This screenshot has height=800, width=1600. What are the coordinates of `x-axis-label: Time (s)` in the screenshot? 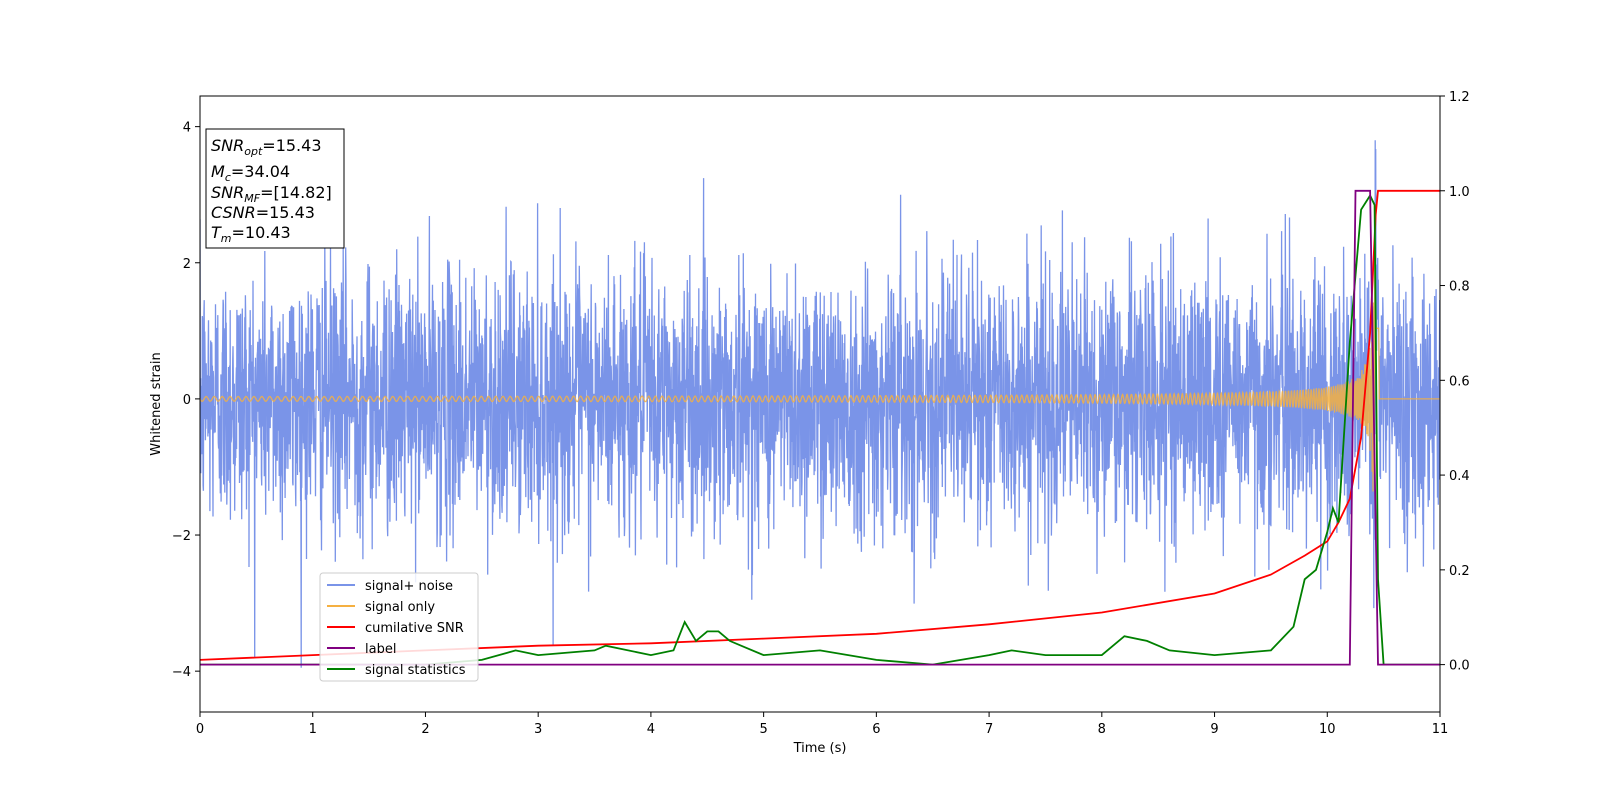 It's located at (820, 748).